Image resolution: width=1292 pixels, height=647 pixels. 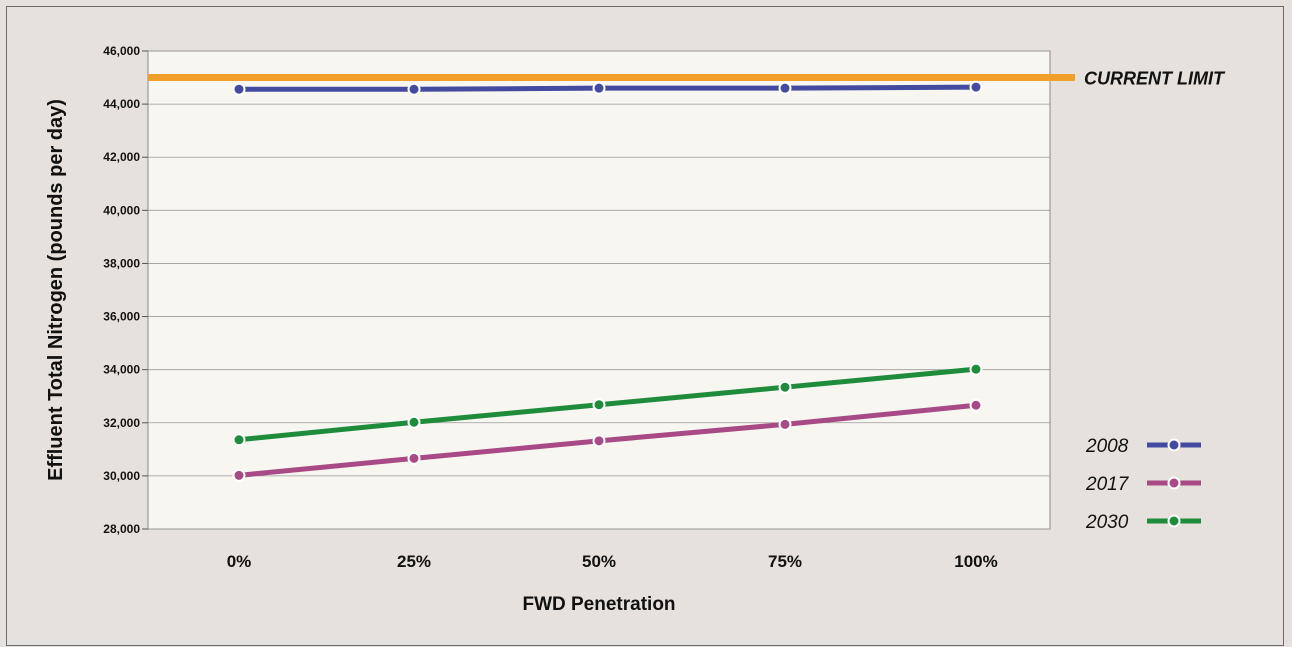 What do you see at coordinates (598, 604) in the screenshot?
I see `x-axis-title: FWD Penetration` at bounding box center [598, 604].